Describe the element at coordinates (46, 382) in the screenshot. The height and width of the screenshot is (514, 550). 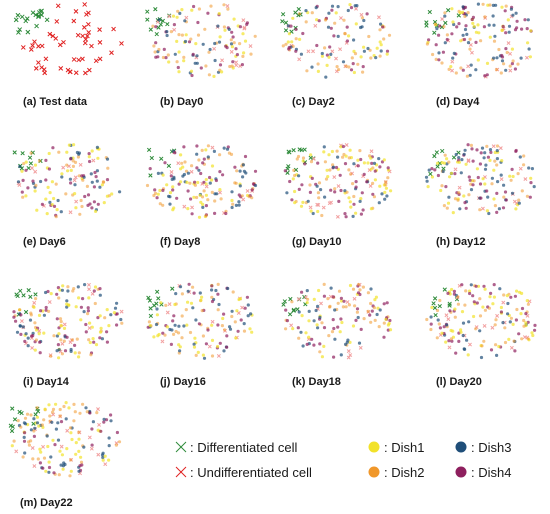
I see `caption-day14: (i) Day14` at that location.